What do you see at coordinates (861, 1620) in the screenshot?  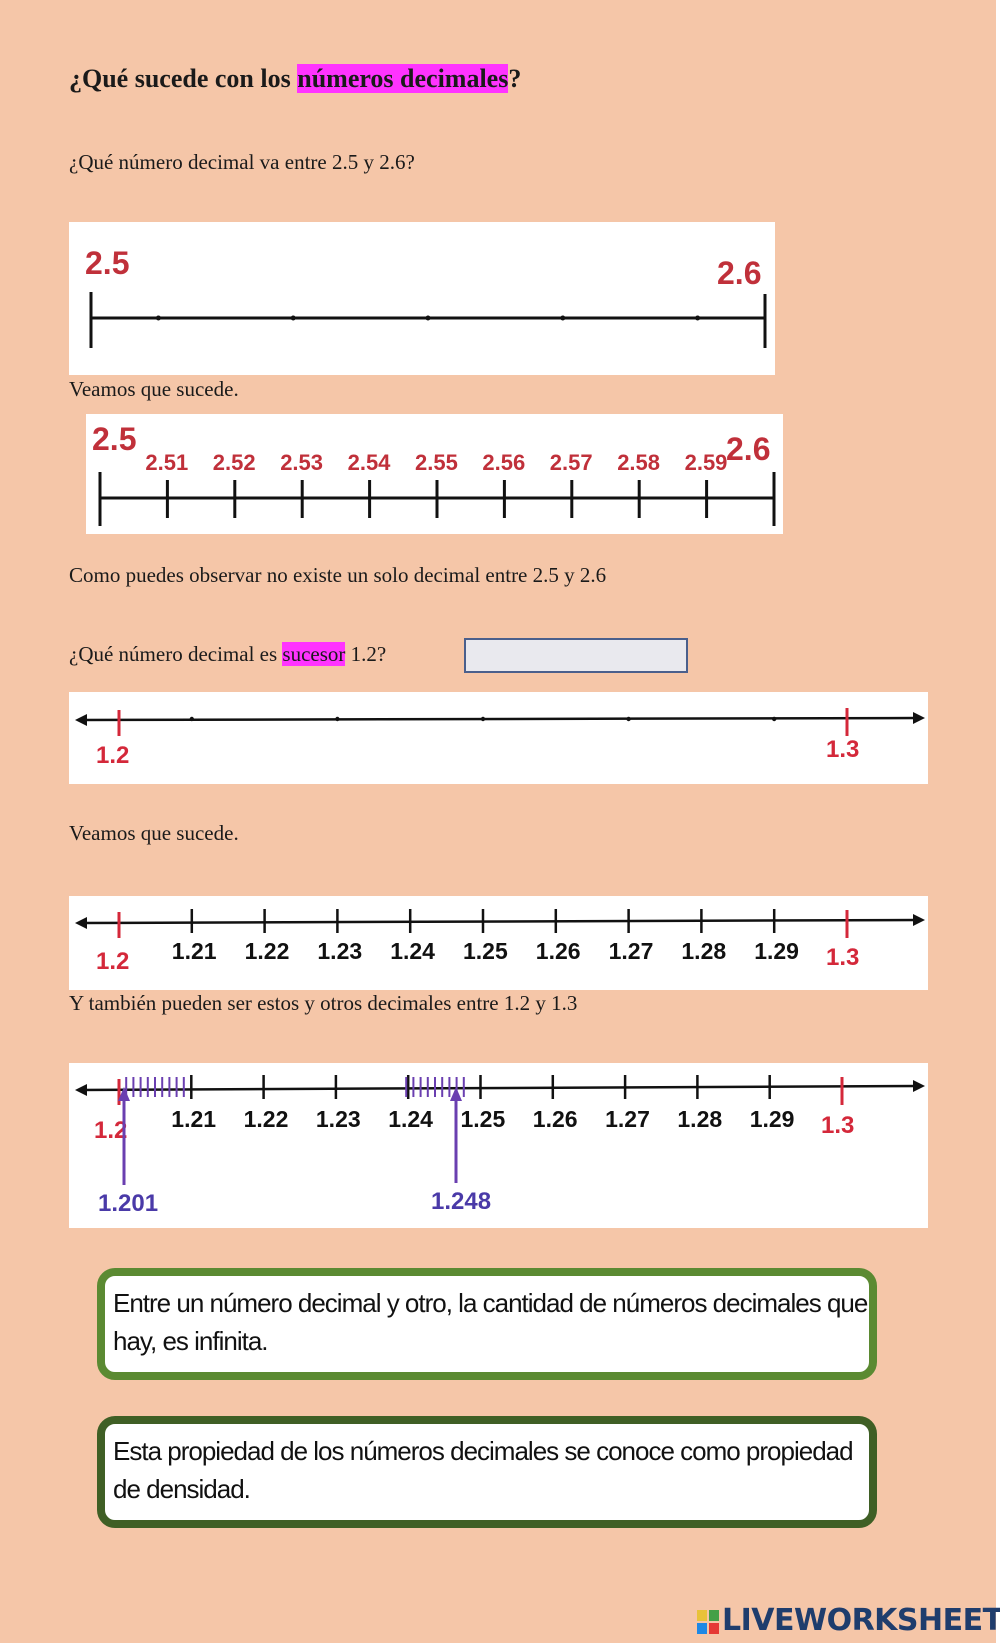 I see `liveworksheets-brand: LIVEWORKSHEETS` at bounding box center [861, 1620].